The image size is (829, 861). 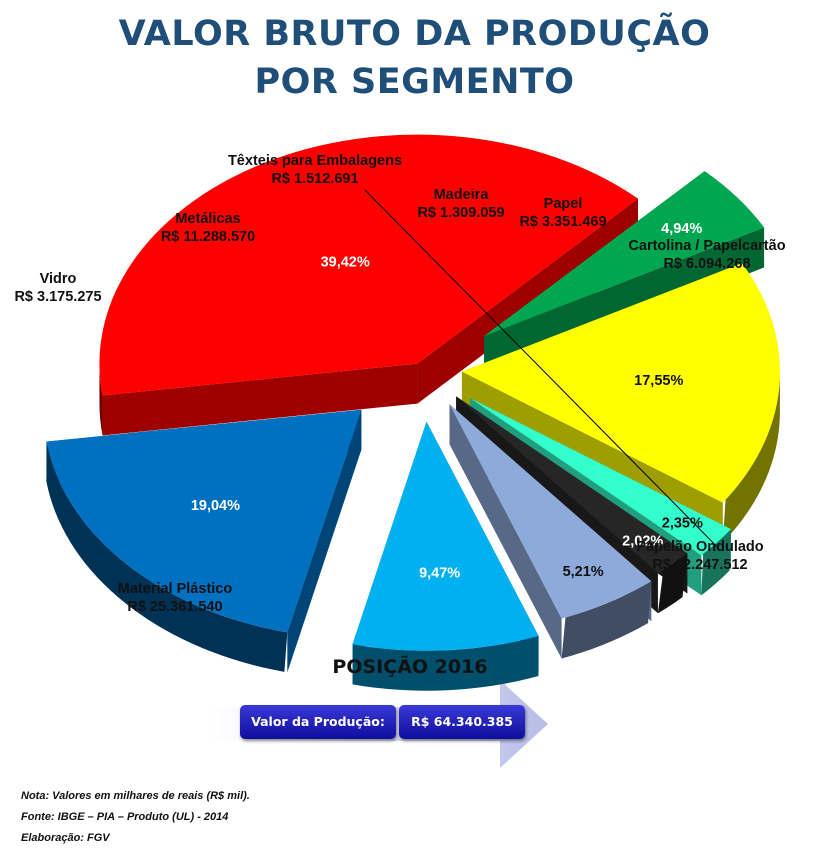 What do you see at coordinates (65, 838) in the screenshot?
I see `elaboration-line: Elaboração: FGV` at bounding box center [65, 838].